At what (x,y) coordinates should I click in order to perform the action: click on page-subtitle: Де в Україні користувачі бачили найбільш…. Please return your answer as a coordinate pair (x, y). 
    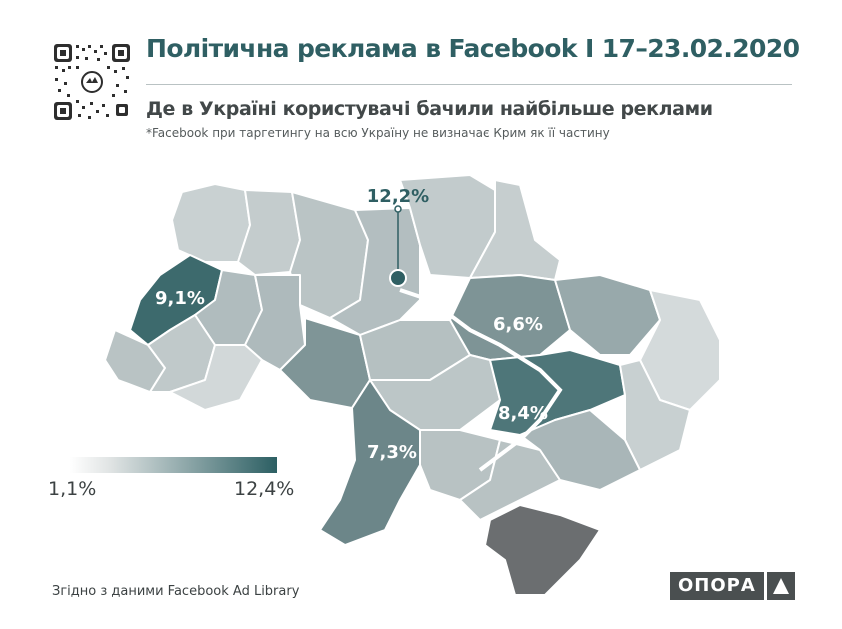
    Looking at the image, I should click on (429, 109).